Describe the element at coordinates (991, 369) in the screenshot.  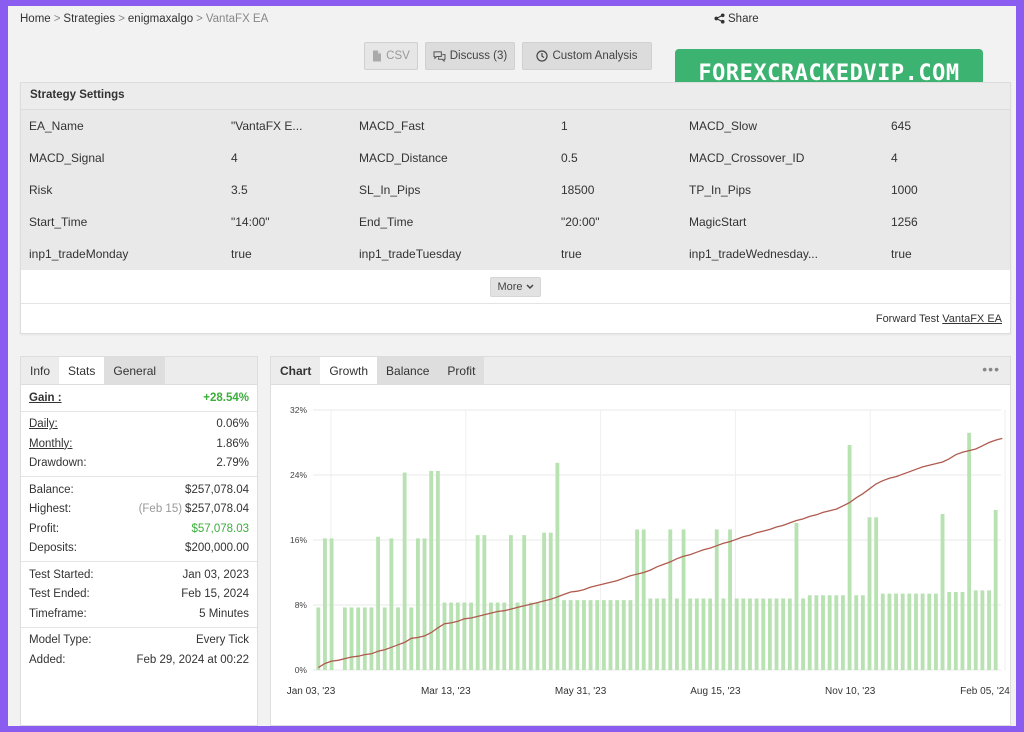
I see `more-options-icon: •••` at that location.